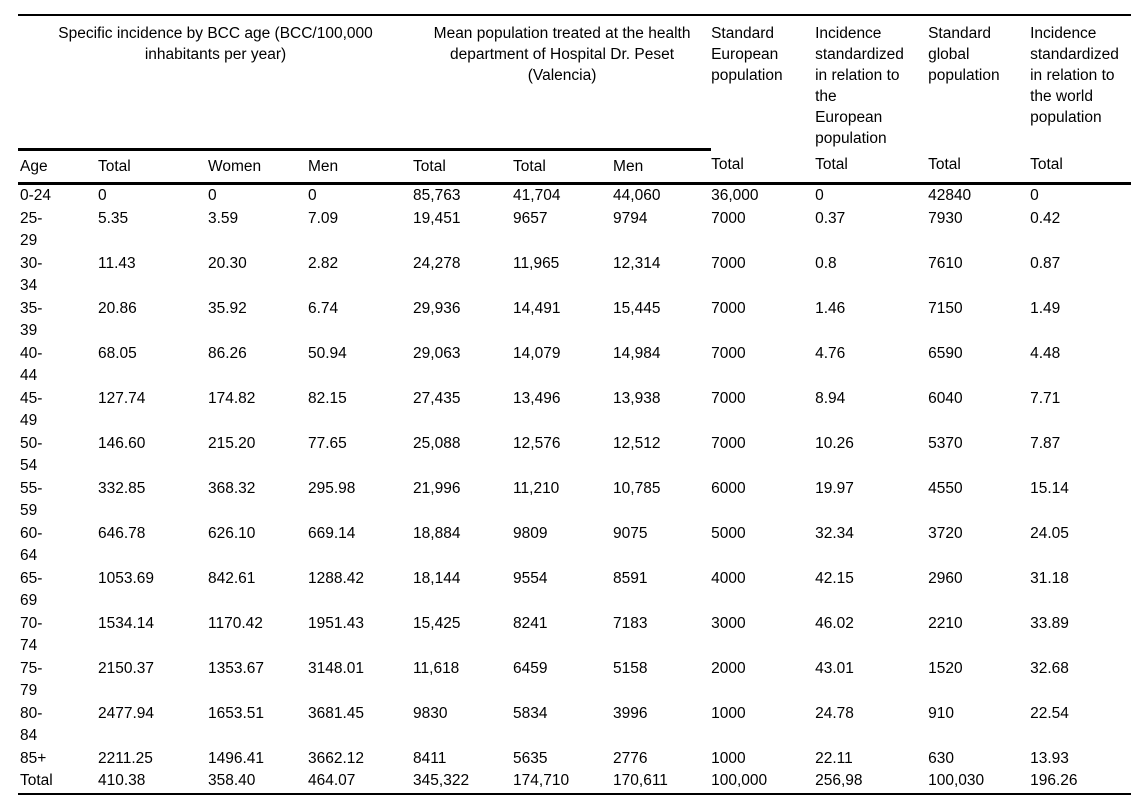 This screenshot has height=803, width=1135. I want to click on table-cell: 8591, so click(630, 578).